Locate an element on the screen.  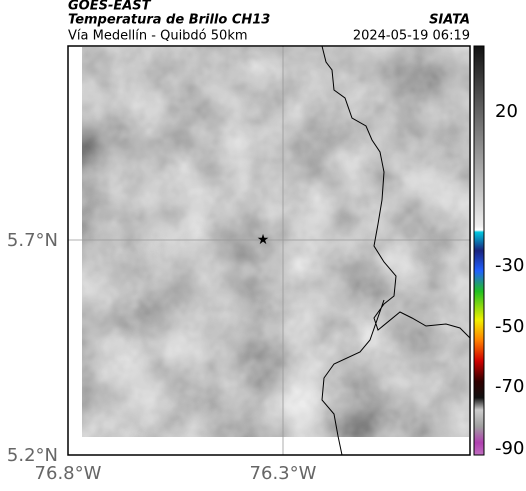
title: Temperatura de Brillo CH13 is located at coordinates (169, 20).